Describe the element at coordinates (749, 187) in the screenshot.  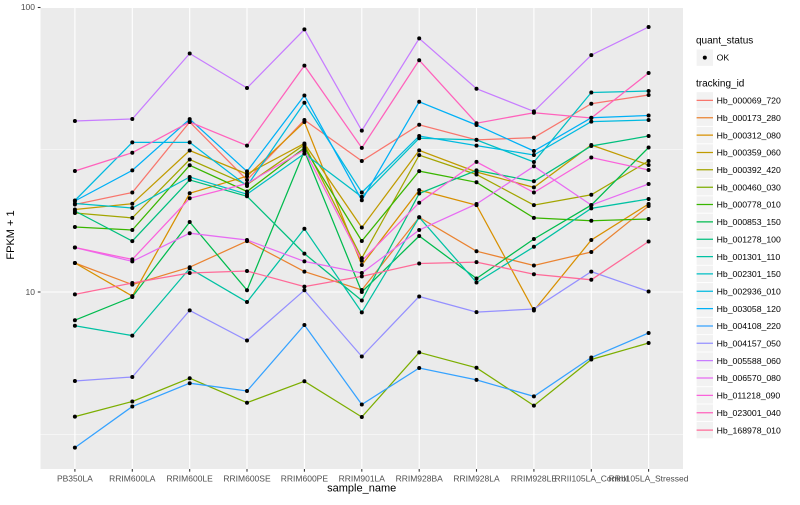
I see `svg-text: Hb_000460_030` at that location.